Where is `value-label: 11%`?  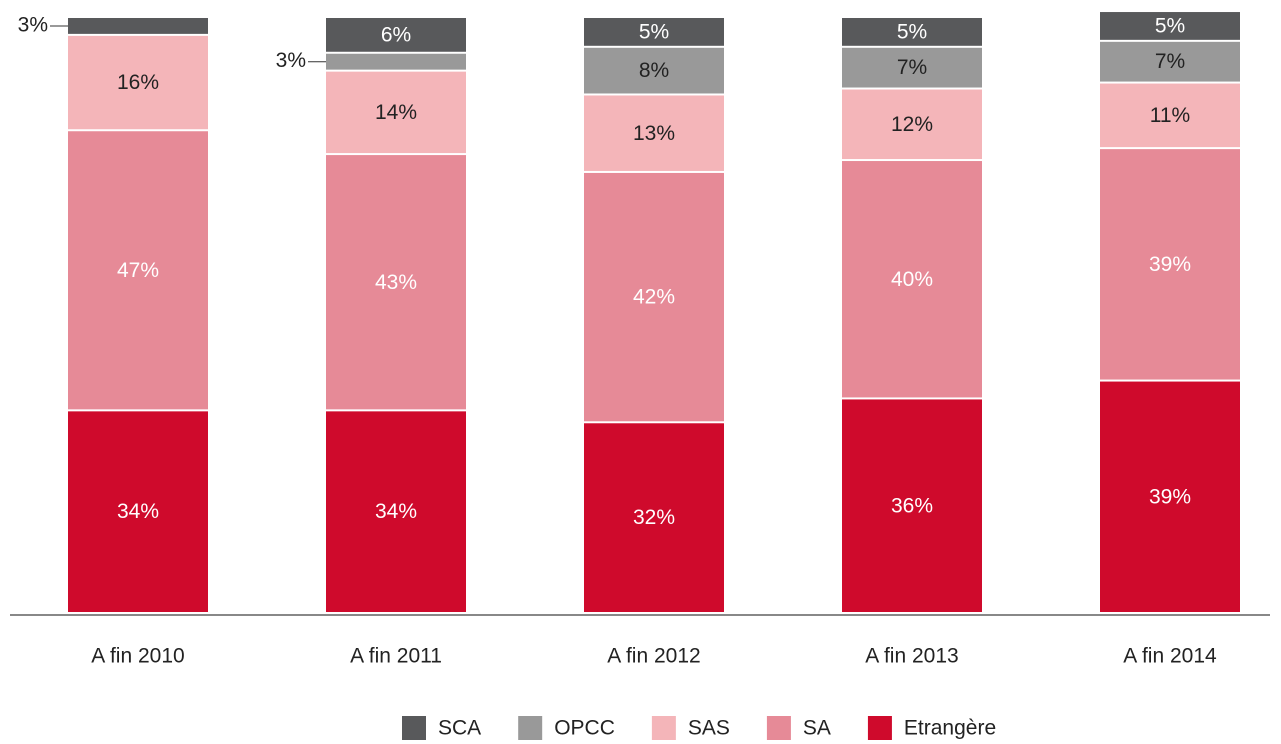 value-label: 11% is located at coordinates (1170, 115).